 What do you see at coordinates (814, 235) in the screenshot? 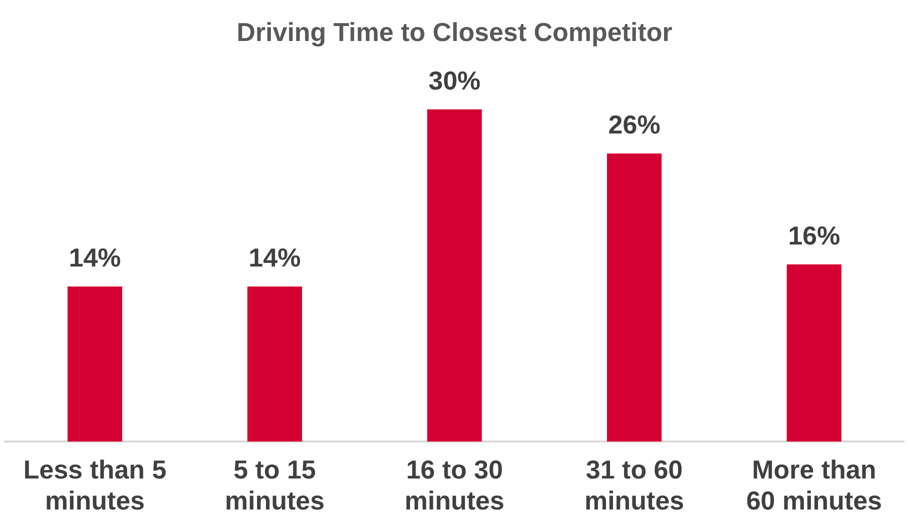
I see `data-label: 16%` at bounding box center [814, 235].